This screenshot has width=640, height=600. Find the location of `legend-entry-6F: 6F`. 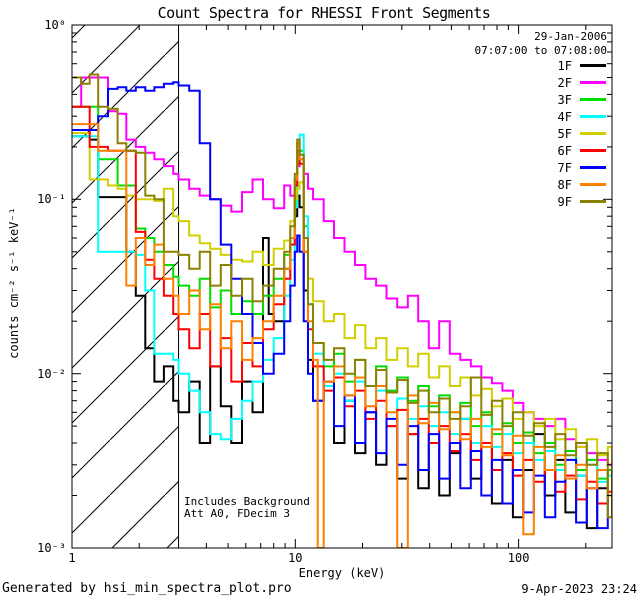

legend-entry-6F: 6F is located at coordinates (543, 150).